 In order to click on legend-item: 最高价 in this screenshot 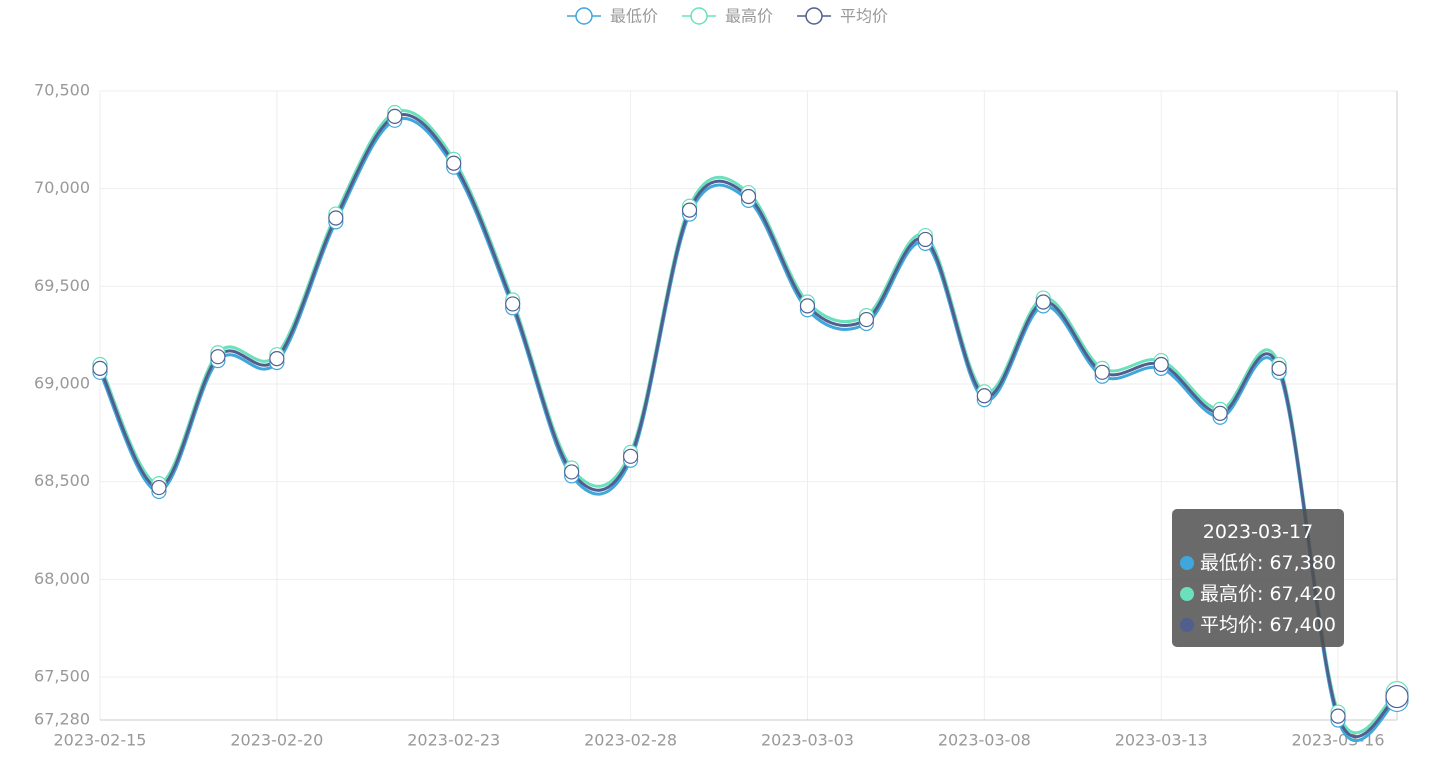, I will do `click(727, 16)`.